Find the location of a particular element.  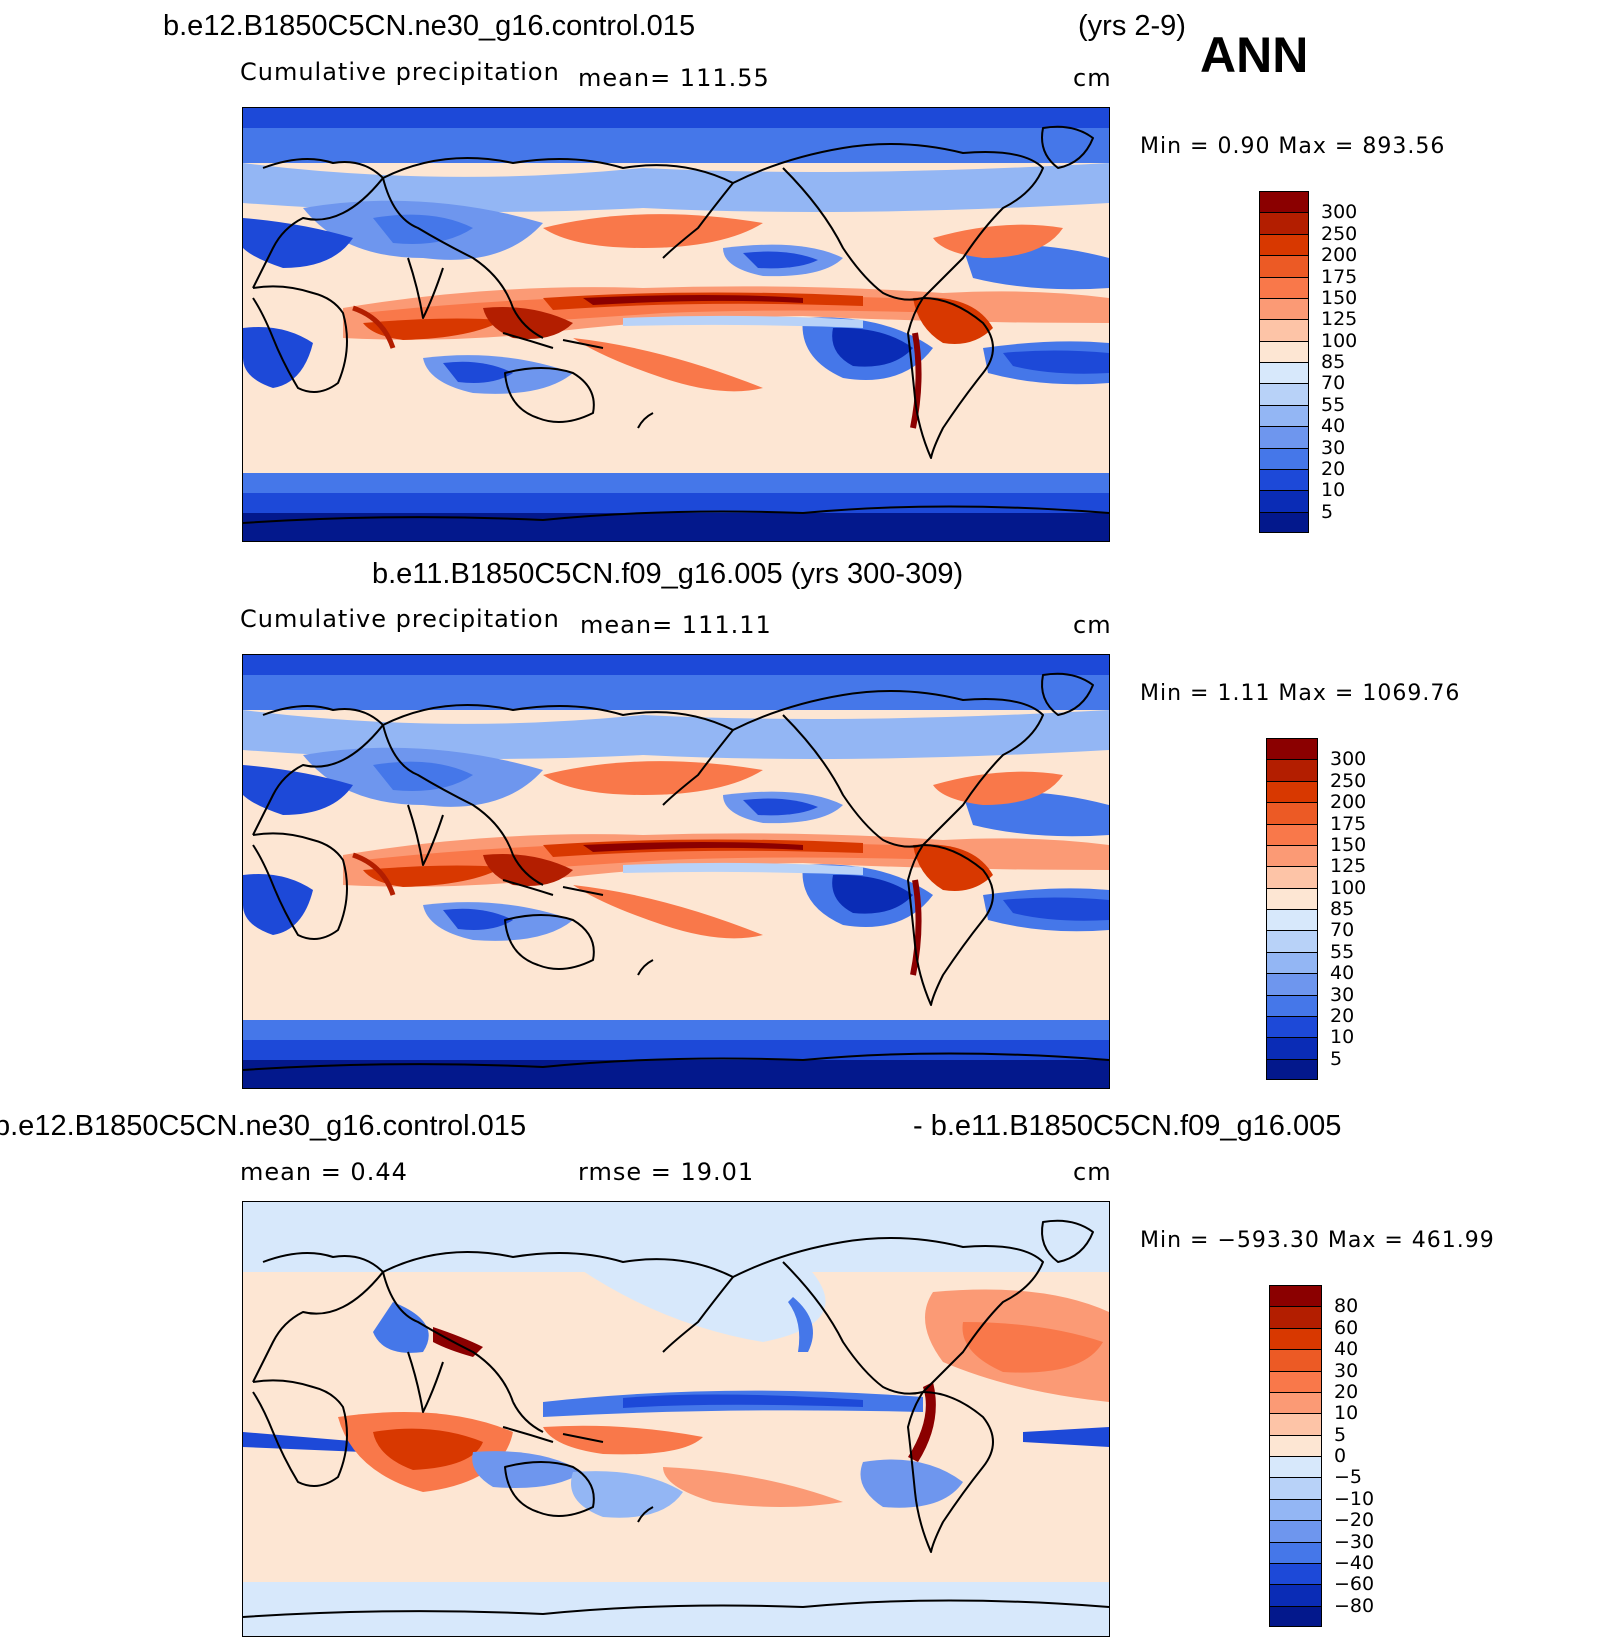

panel-middle-mean: mean= 111.11 is located at coordinates (676, 625).